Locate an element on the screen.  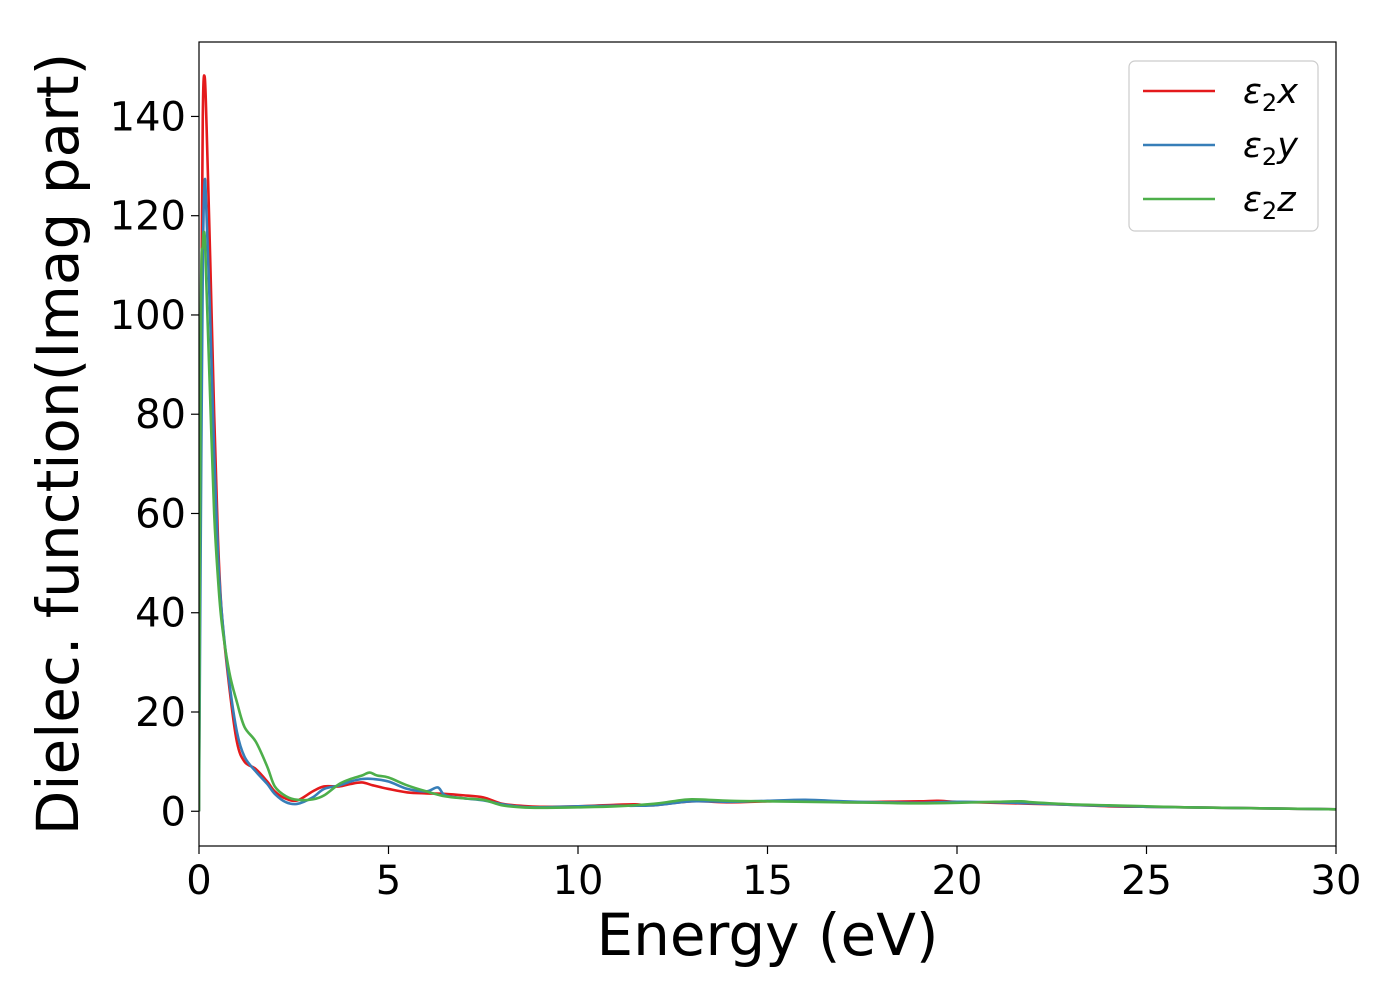
y-tick-label: 40 is located at coordinates (160, 614).